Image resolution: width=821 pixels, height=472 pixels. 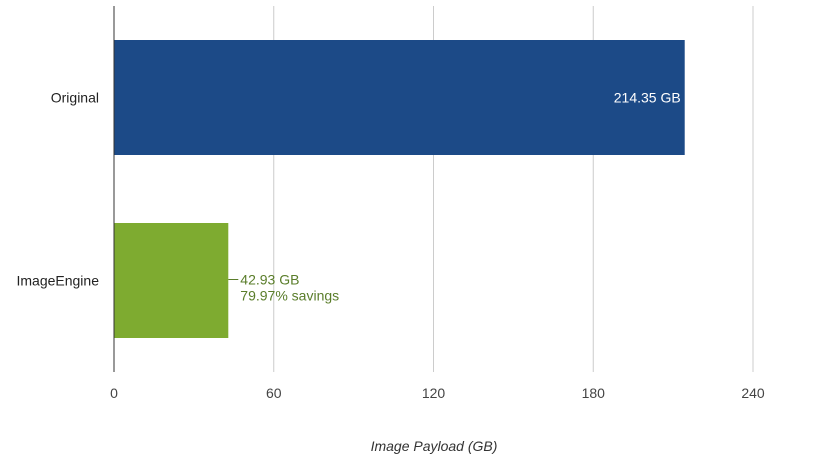 I want to click on x-tick-label: 240, so click(x=753, y=393).